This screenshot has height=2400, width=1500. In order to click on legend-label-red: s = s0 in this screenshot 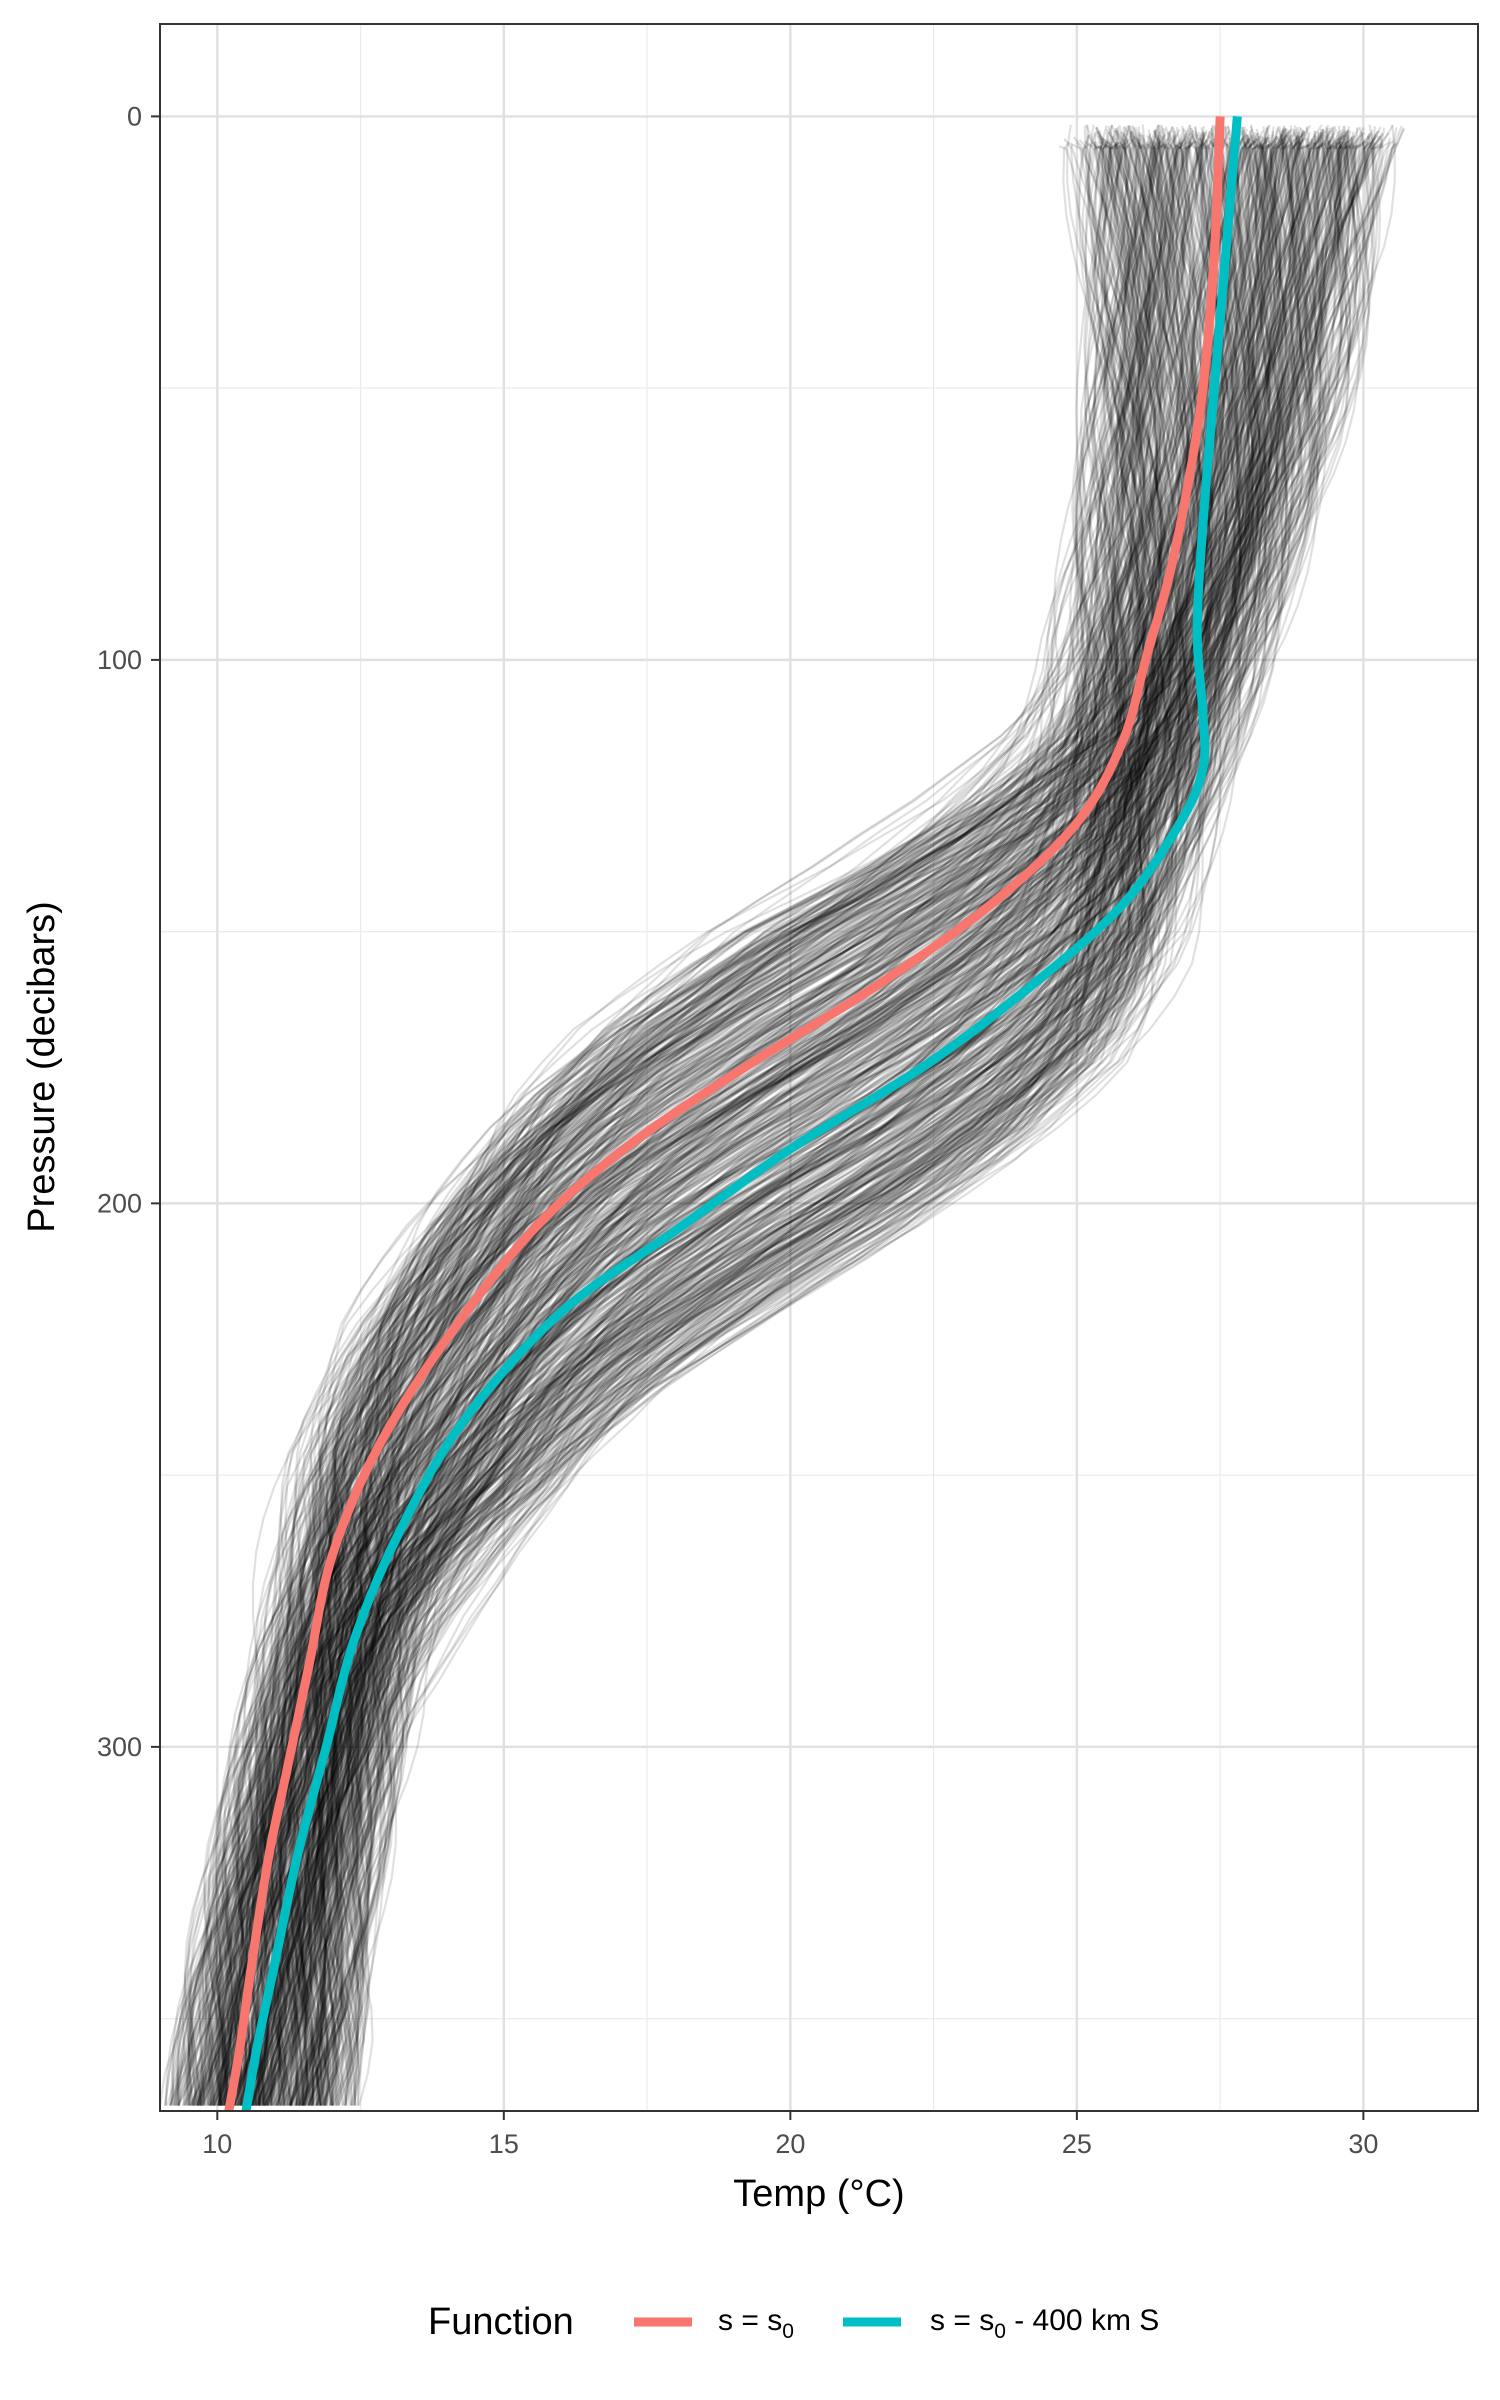, I will do `click(756, 2323)`.